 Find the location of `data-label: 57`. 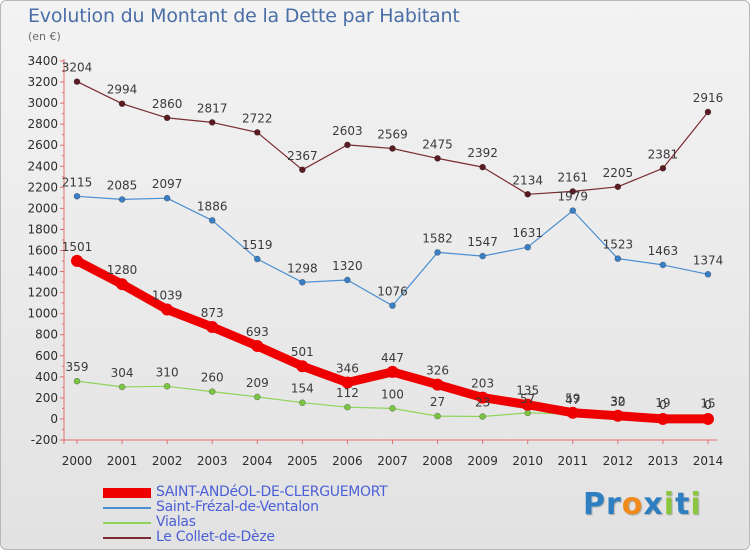

data-label: 57 is located at coordinates (527, 399).